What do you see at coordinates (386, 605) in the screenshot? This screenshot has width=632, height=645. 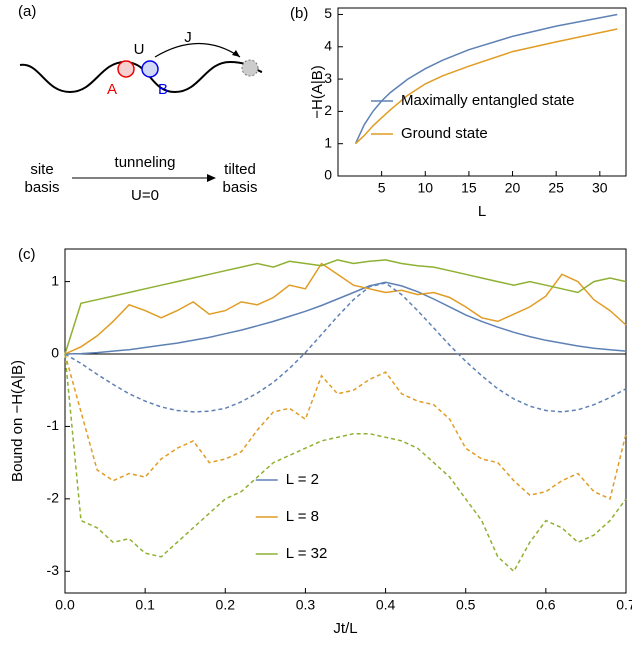 I see `x-tick-label: 0.4` at bounding box center [386, 605].